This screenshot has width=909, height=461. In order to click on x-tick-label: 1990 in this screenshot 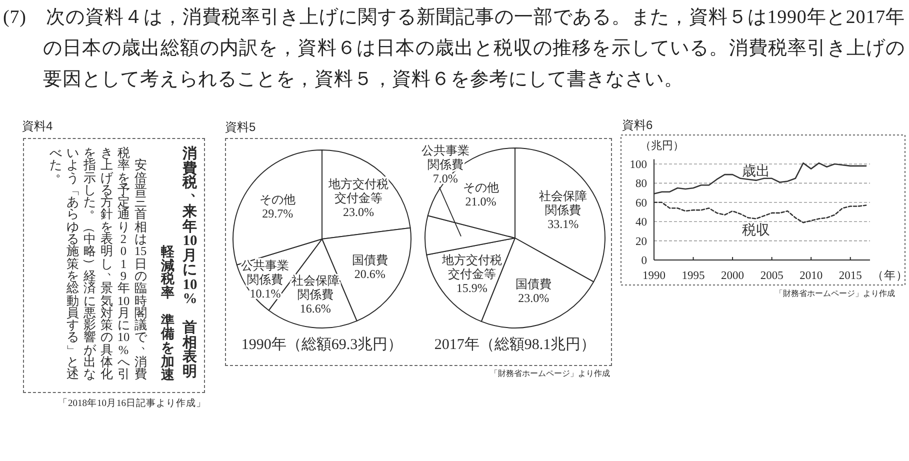, I will do `click(654, 276)`.